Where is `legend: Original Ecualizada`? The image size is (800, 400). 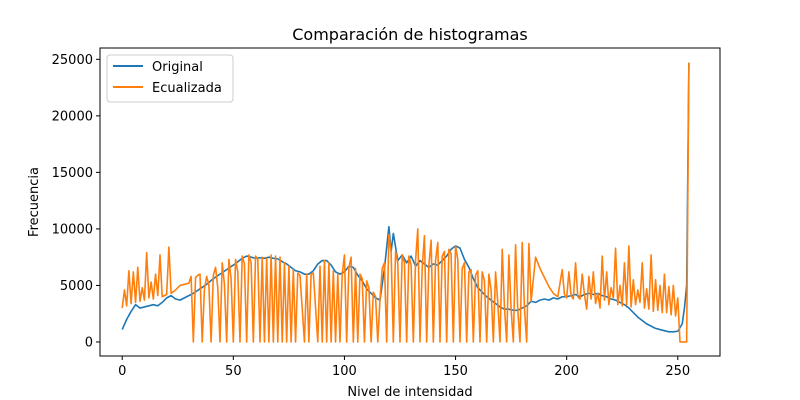 legend: Original Ecualizada is located at coordinates (170, 78).